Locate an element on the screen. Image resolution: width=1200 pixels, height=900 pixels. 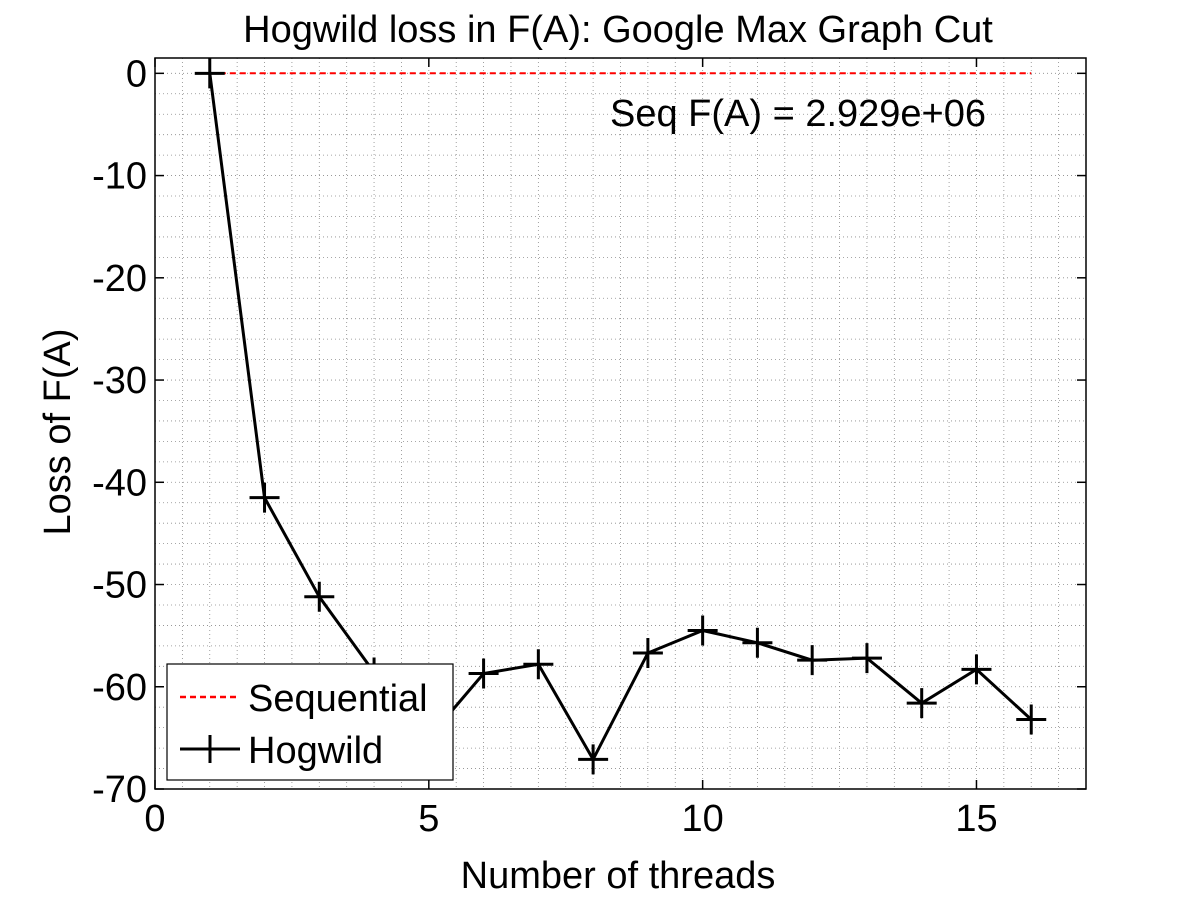
legend: Sequential Hogwild is located at coordinates (310, 722).